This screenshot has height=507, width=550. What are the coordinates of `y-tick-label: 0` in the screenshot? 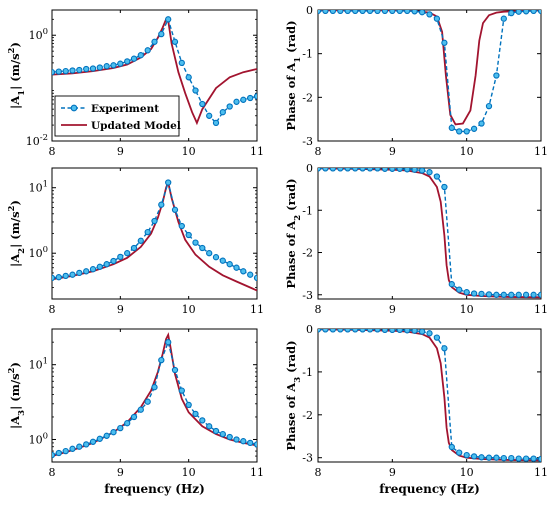 It's located at (309, 168).